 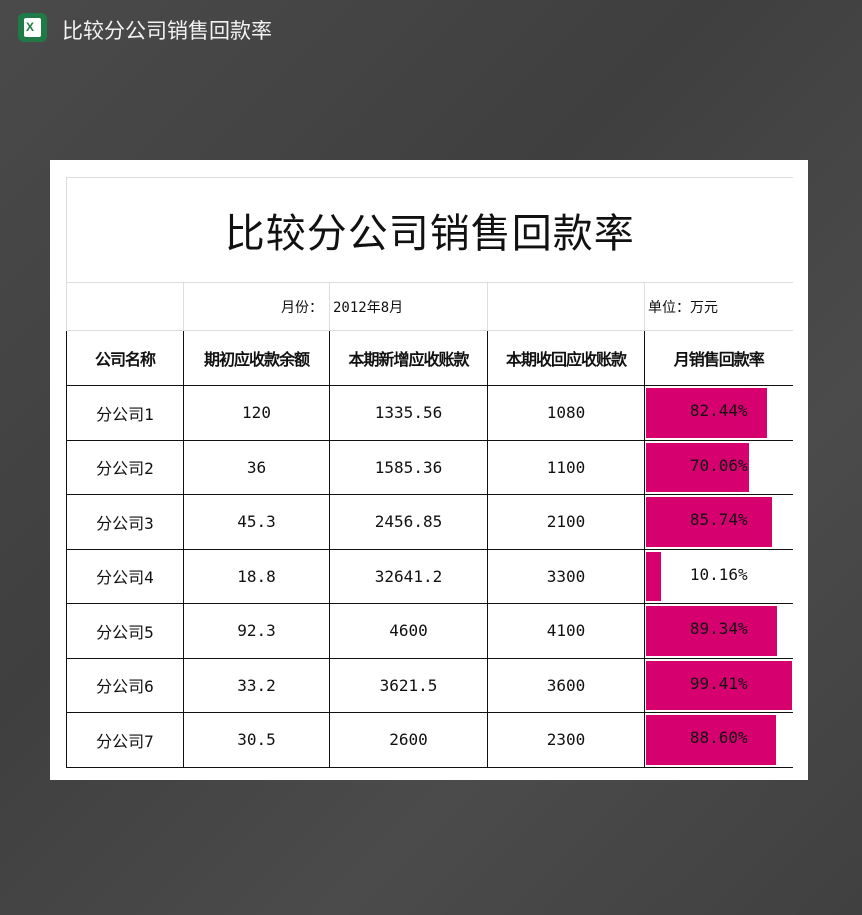 What do you see at coordinates (167, 31) in the screenshot?
I see `app-title: 比较分公司销售回款率` at bounding box center [167, 31].